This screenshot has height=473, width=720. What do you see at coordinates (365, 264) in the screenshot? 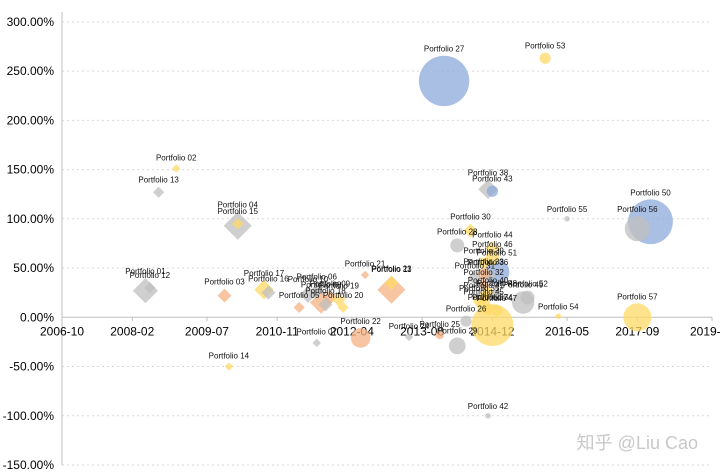
I see `point-label: Portfolio 21` at bounding box center [365, 264].